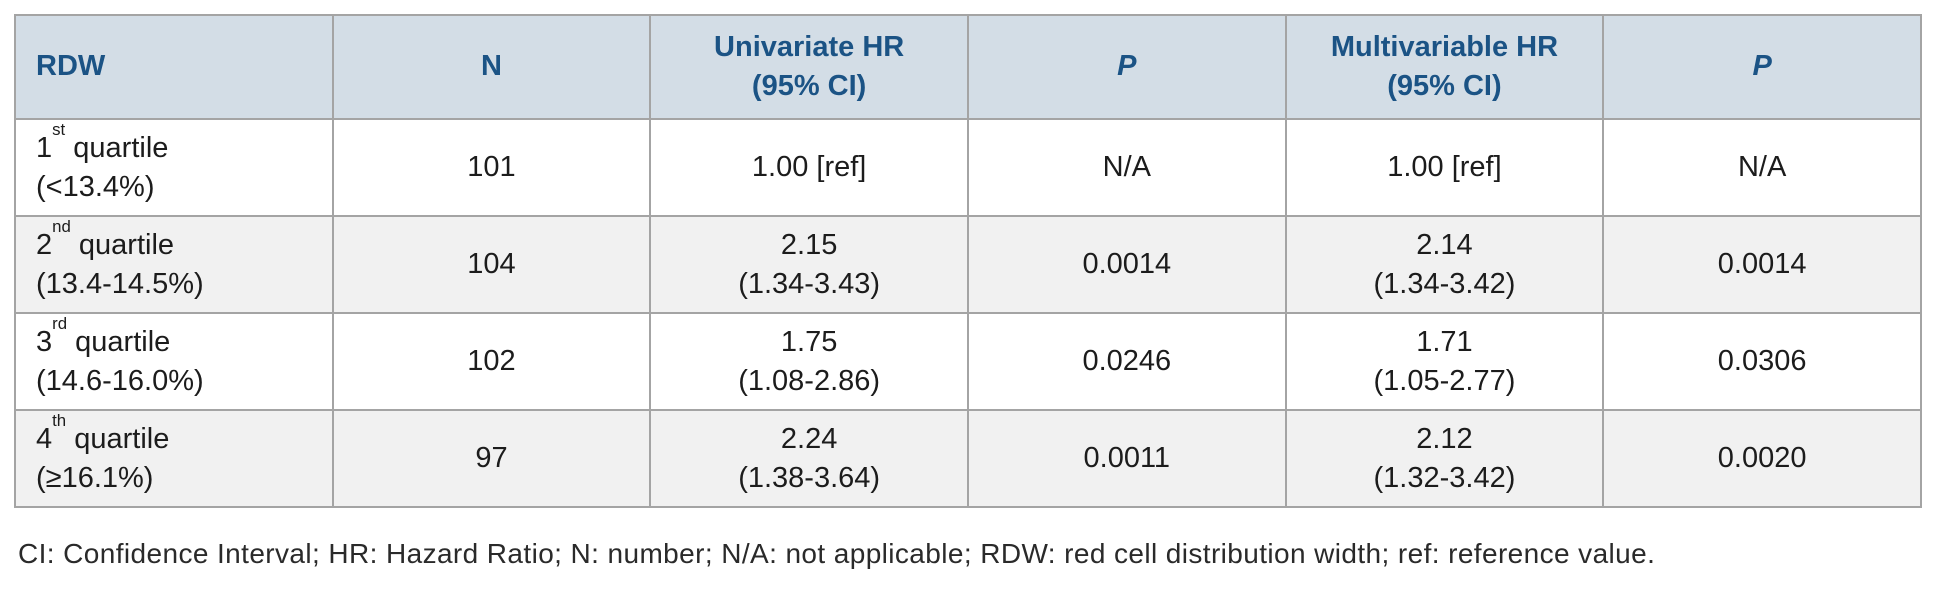  Describe the element at coordinates (174, 361) in the screenshot. I see `cell-quartile-label: 3rd quartile (14.6-16.0%)` at that location.